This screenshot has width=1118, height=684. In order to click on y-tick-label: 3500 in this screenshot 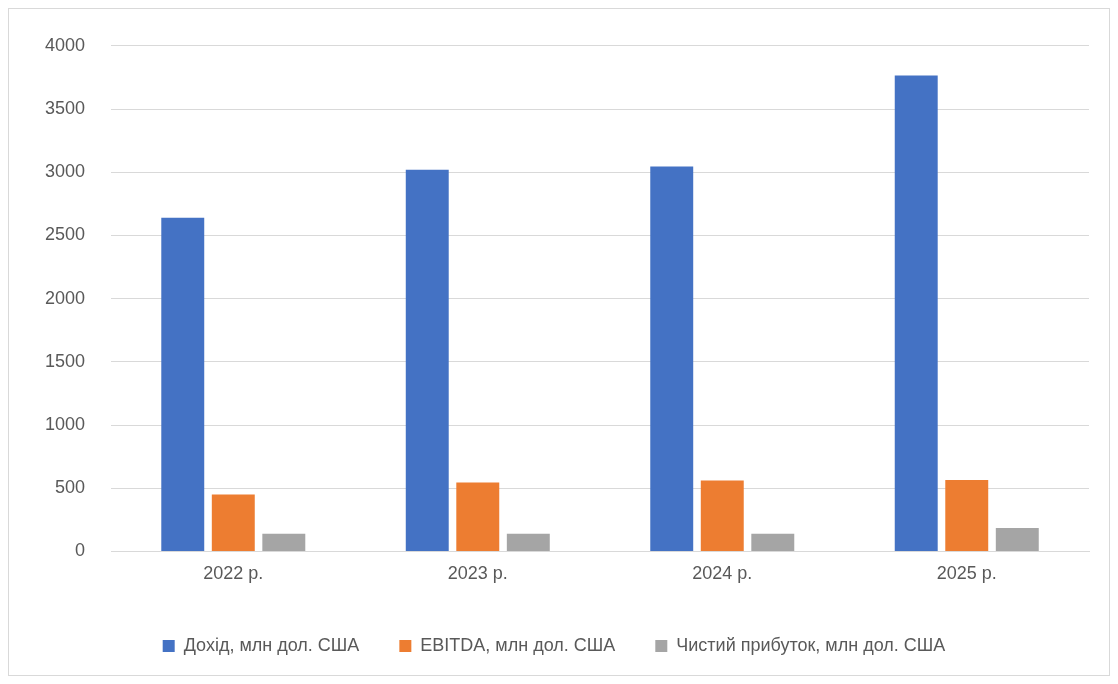, I will do `click(65, 107)`.